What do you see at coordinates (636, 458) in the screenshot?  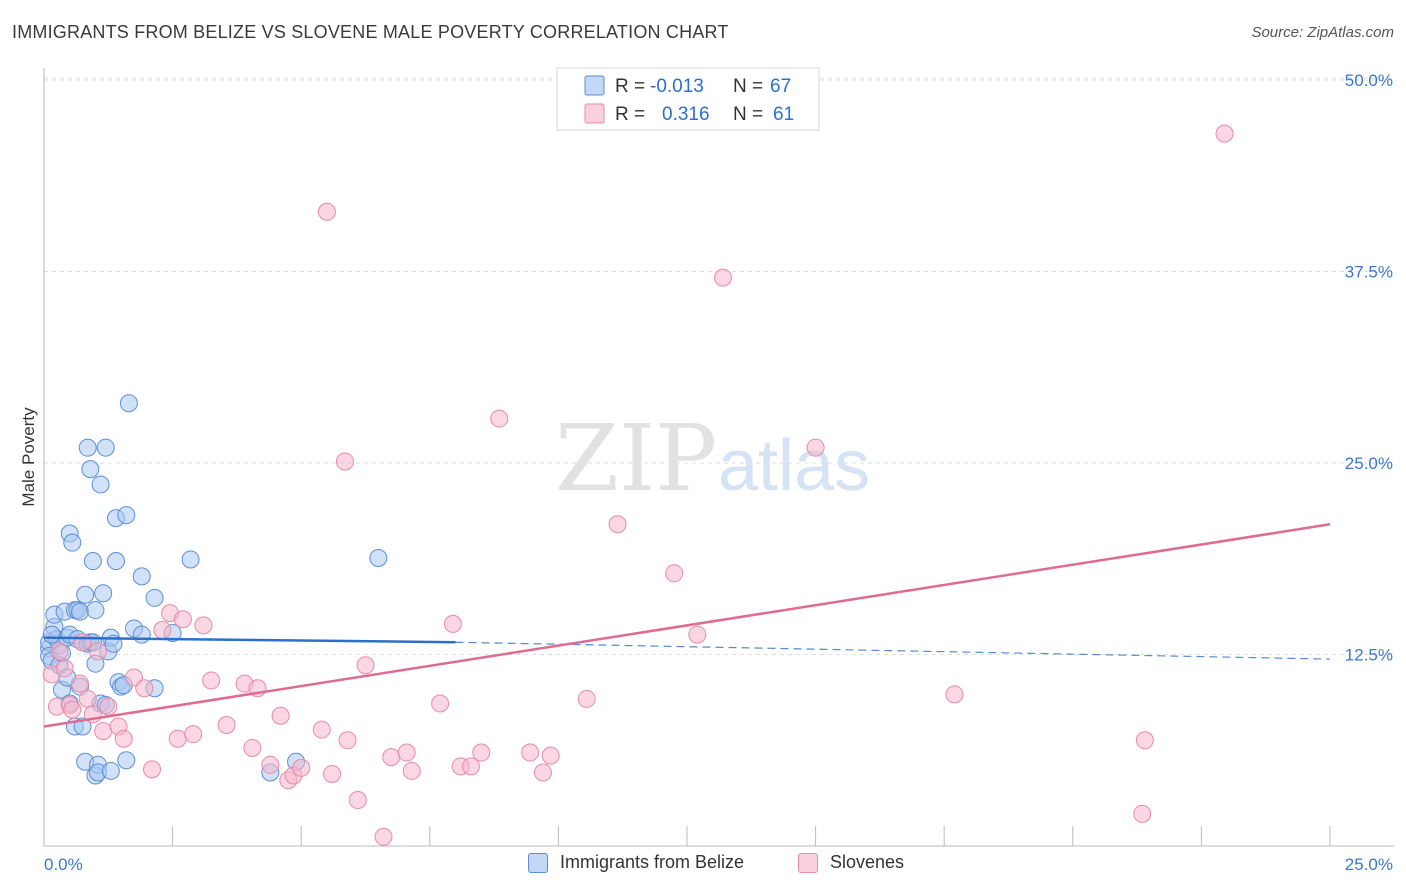 I see `watermark-zip: ZIP` at bounding box center [636, 458].